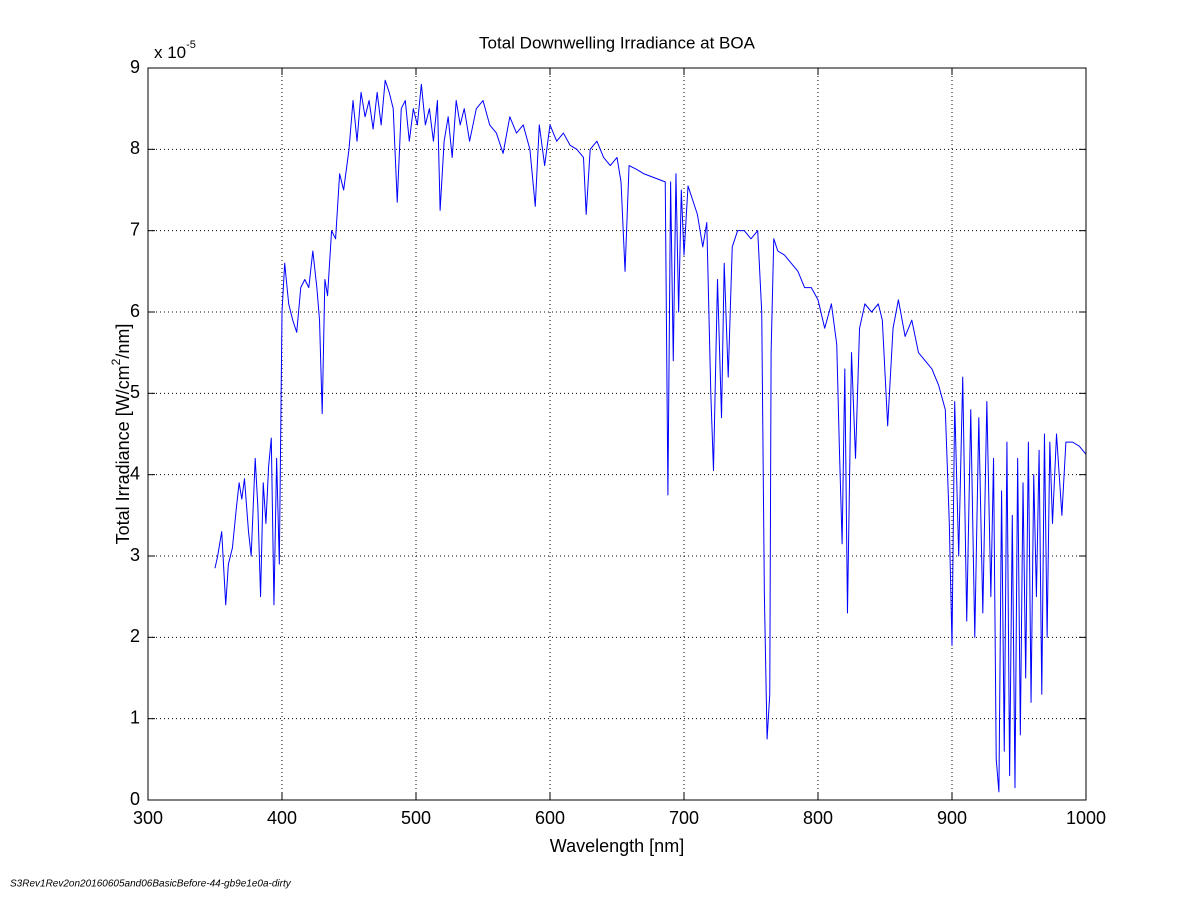 The height and width of the screenshot is (900, 1200). What do you see at coordinates (135, 148) in the screenshot?
I see `y-tick-label: 8` at bounding box center [135, 148].